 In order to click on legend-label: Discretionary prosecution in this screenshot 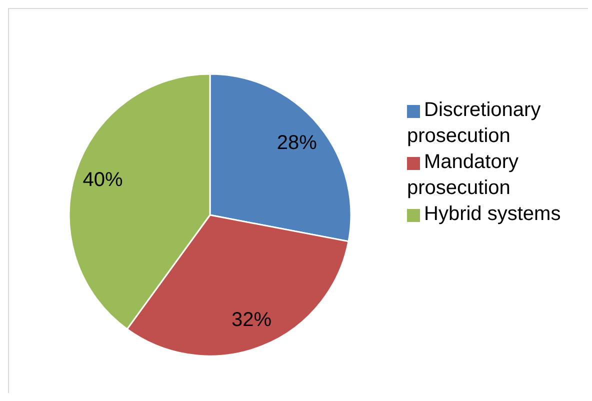, I will do `click(474, 123)`.